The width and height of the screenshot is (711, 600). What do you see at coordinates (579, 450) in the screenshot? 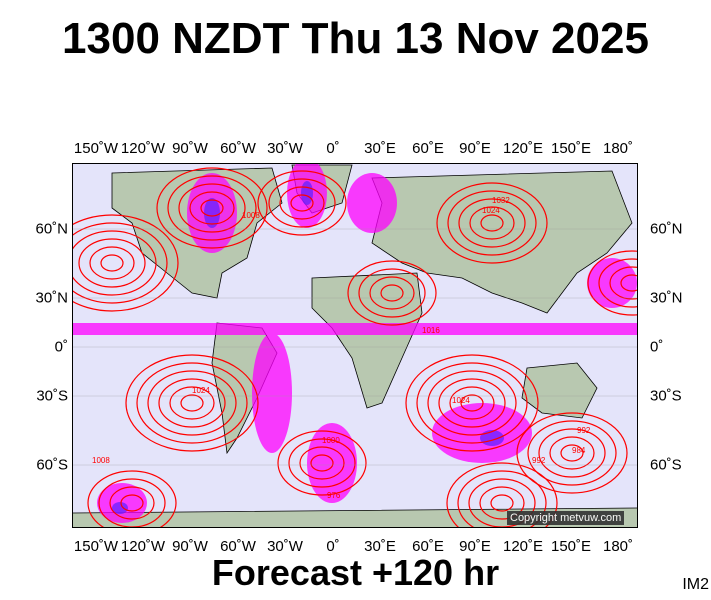
I see `contour-label: 984` at bounding box center [579, 450].